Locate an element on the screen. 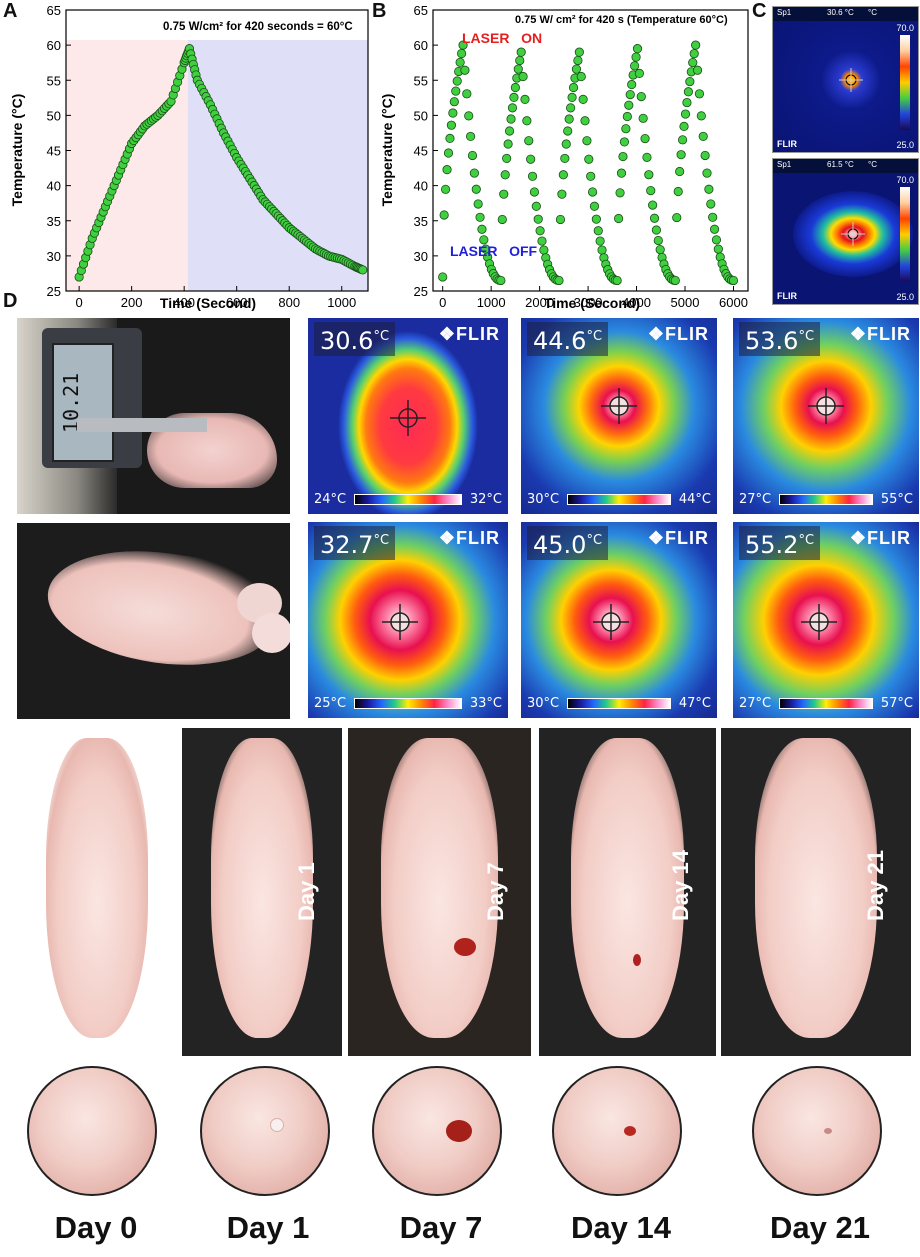 This screenshot has width=920, height=1257. spot-label: Sp1 is located at coordinates (784, 12).